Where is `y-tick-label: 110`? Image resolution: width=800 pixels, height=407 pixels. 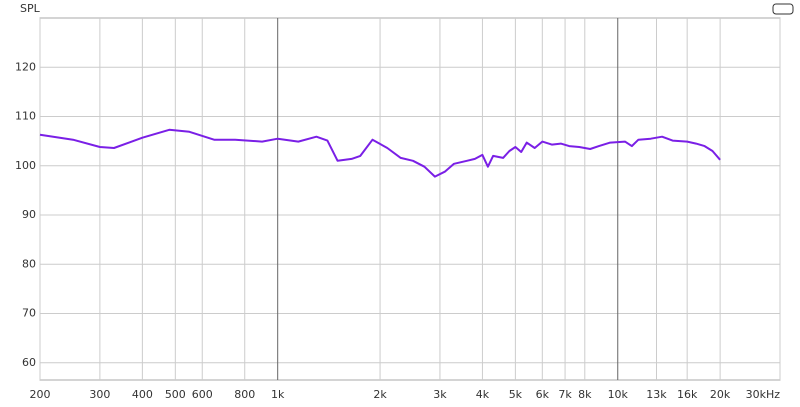
y-tick-label: 110 is located at coordinates (25, 116).